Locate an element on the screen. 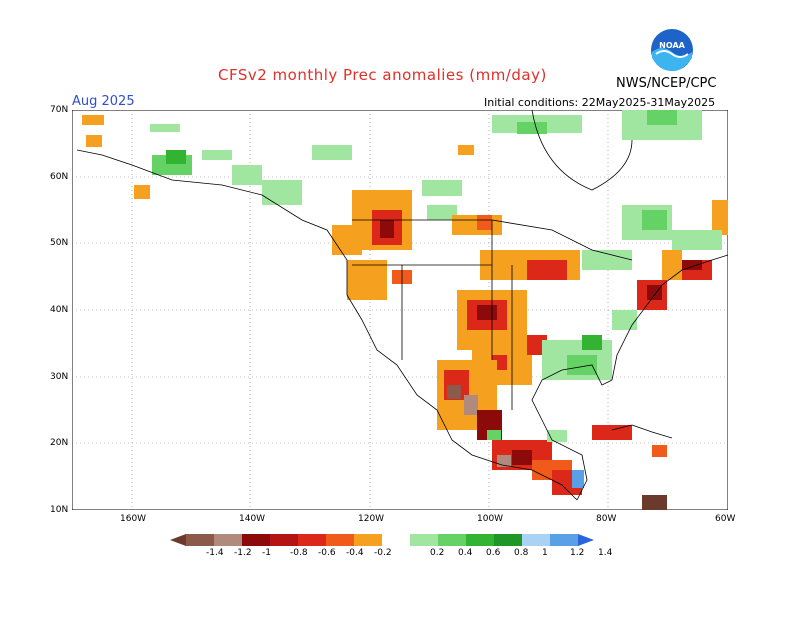 This screenshot has width=800, height=618. colorbar-label: 0.8 is located at coordinates (521, 553).